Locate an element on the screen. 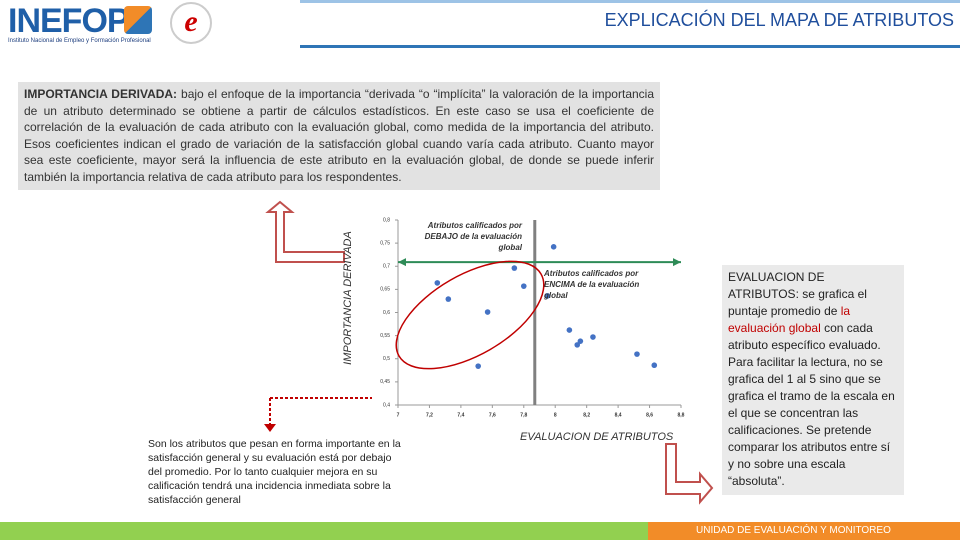 The width and height of the screenshot is (960, 540). x-tick-label: 7,4 is located at coordinates (460, 415).